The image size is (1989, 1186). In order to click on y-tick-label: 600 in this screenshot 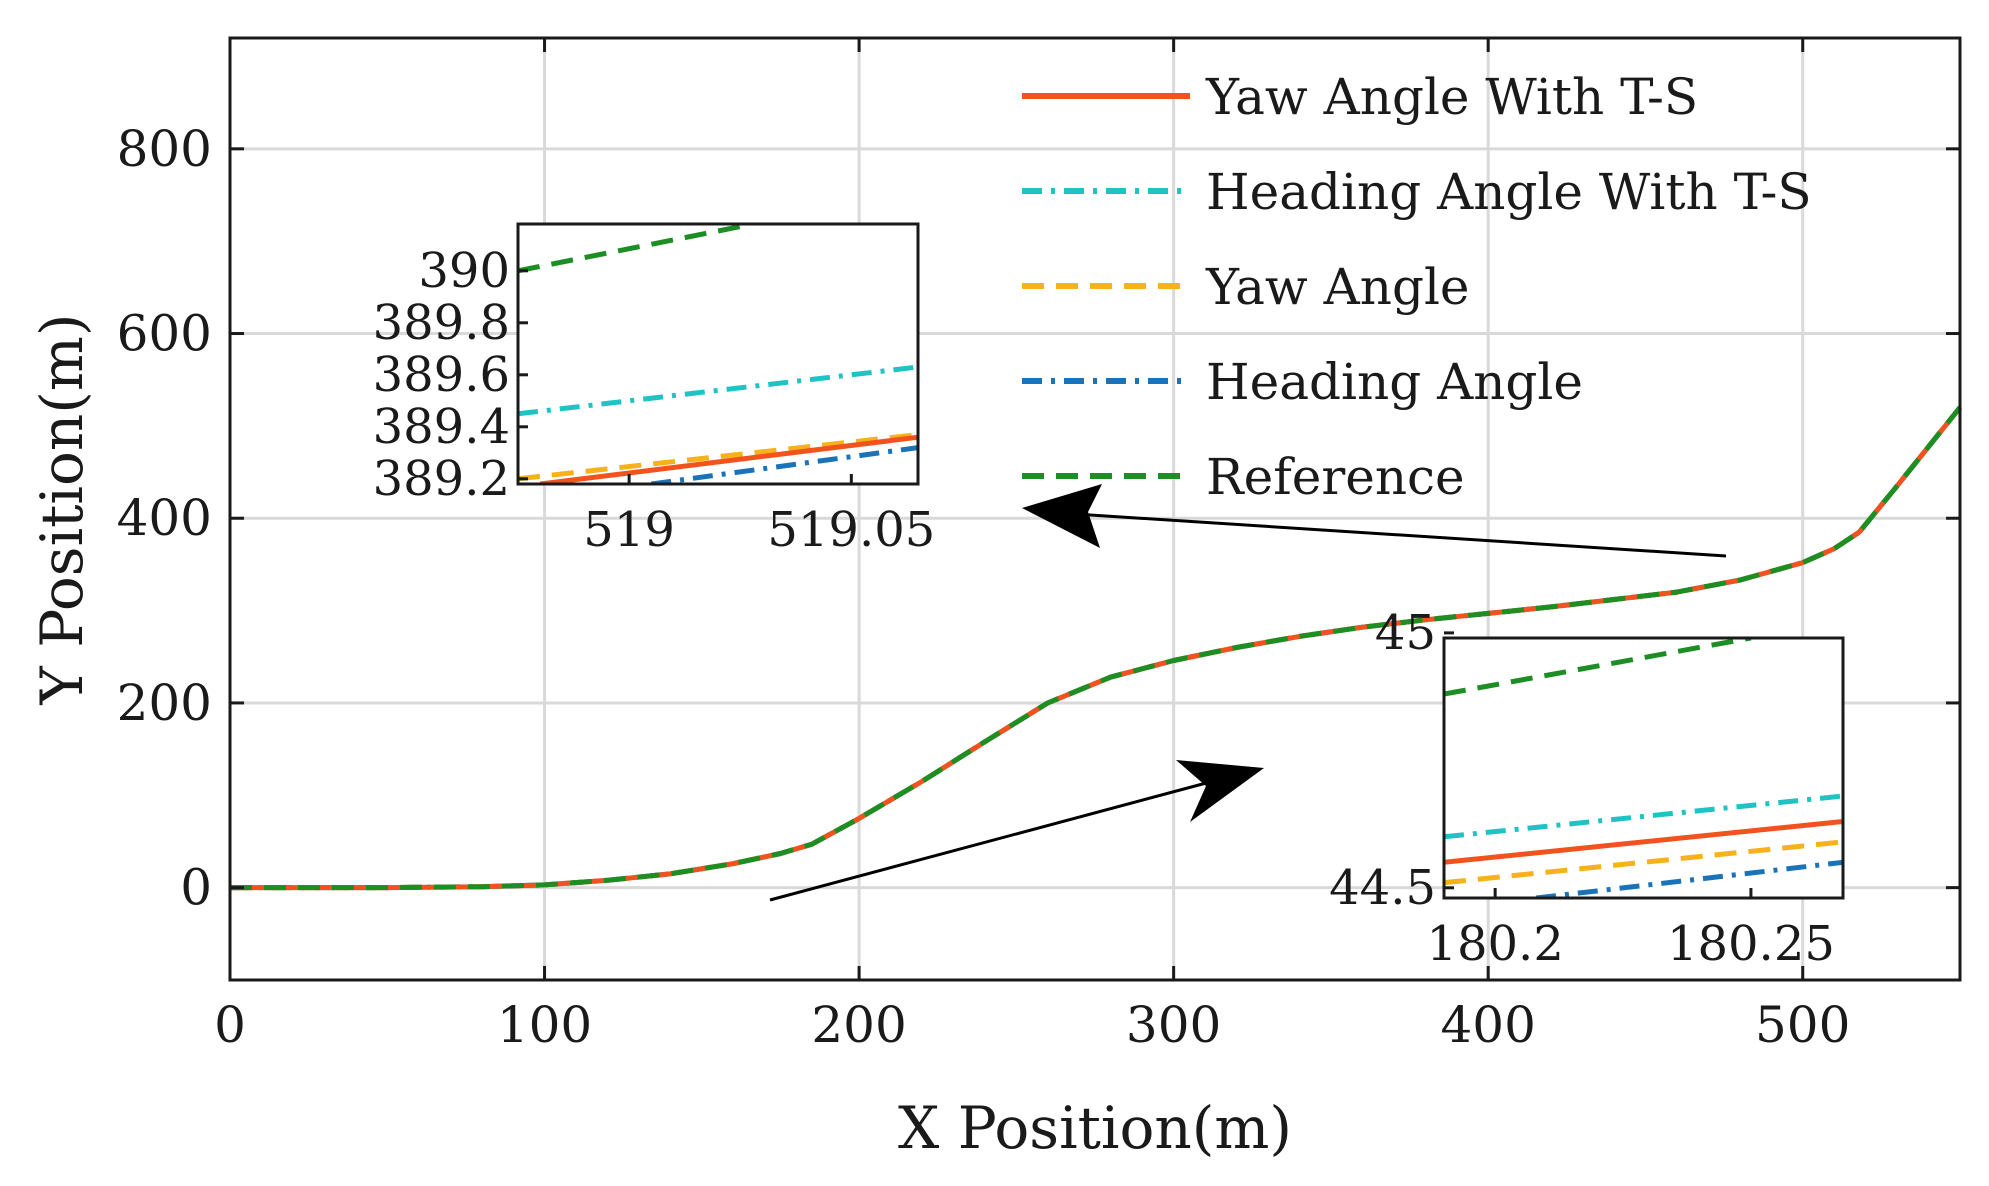, I will do `click(164, 334)`.